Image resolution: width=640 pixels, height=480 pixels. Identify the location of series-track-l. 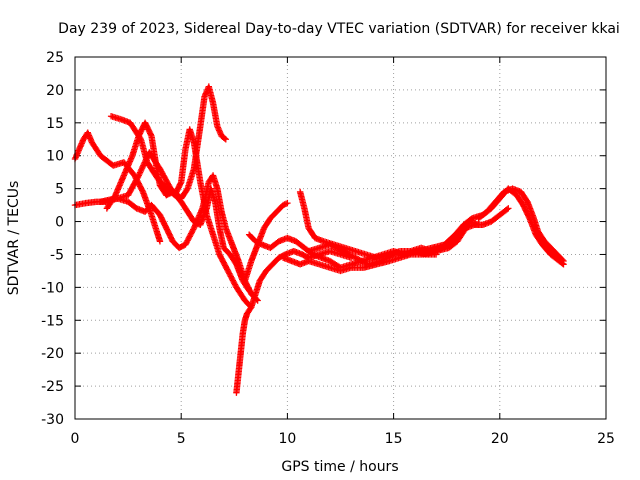
(521, 225).